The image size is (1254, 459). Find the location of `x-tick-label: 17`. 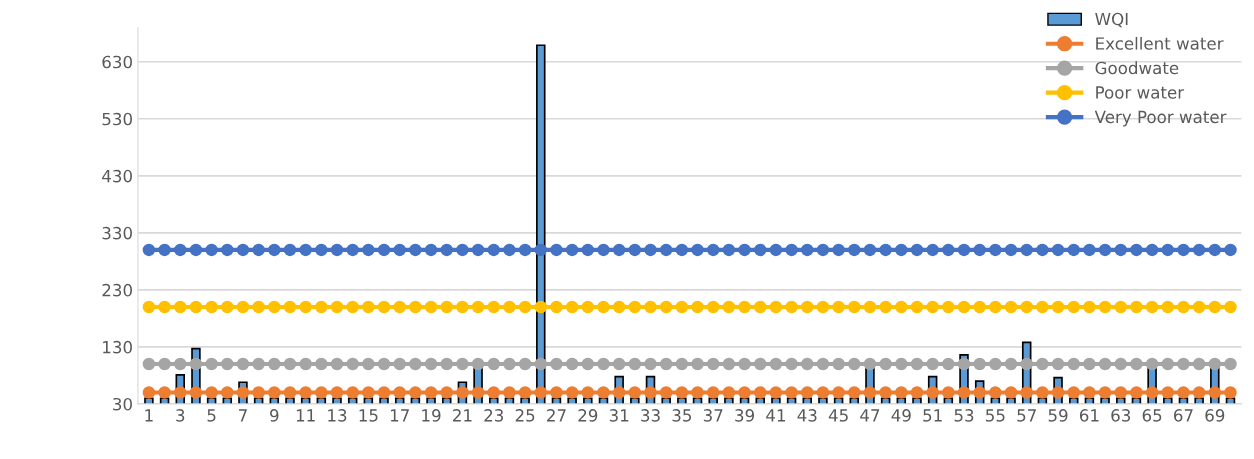

x-tick-label: 17 is located at coordinates (399, 415).